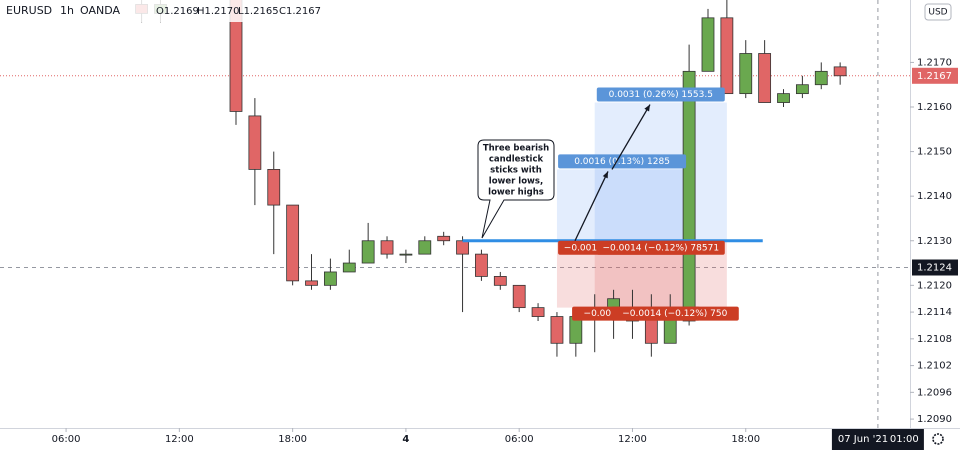  Describe the element at coordinates (516, 193) in the screenshot. I see `callout-text: lower highs` at that location.